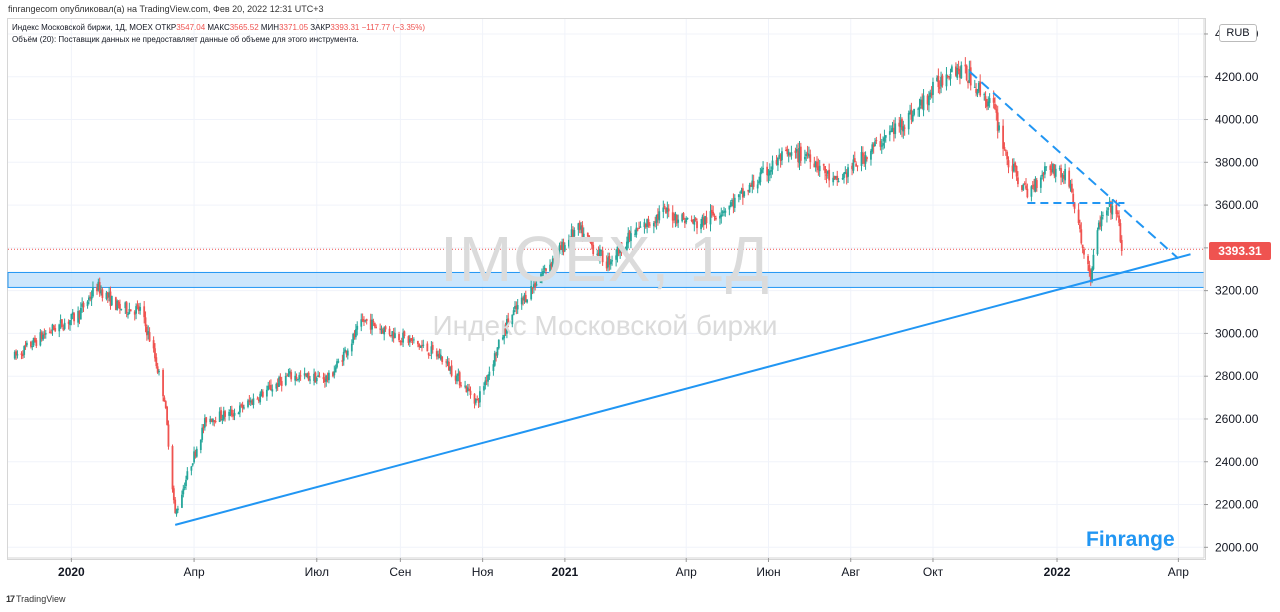 This screenshot has height=612, width=1280. I want to click on tradingview-logo: 17 TradingView, so click(36, 599).